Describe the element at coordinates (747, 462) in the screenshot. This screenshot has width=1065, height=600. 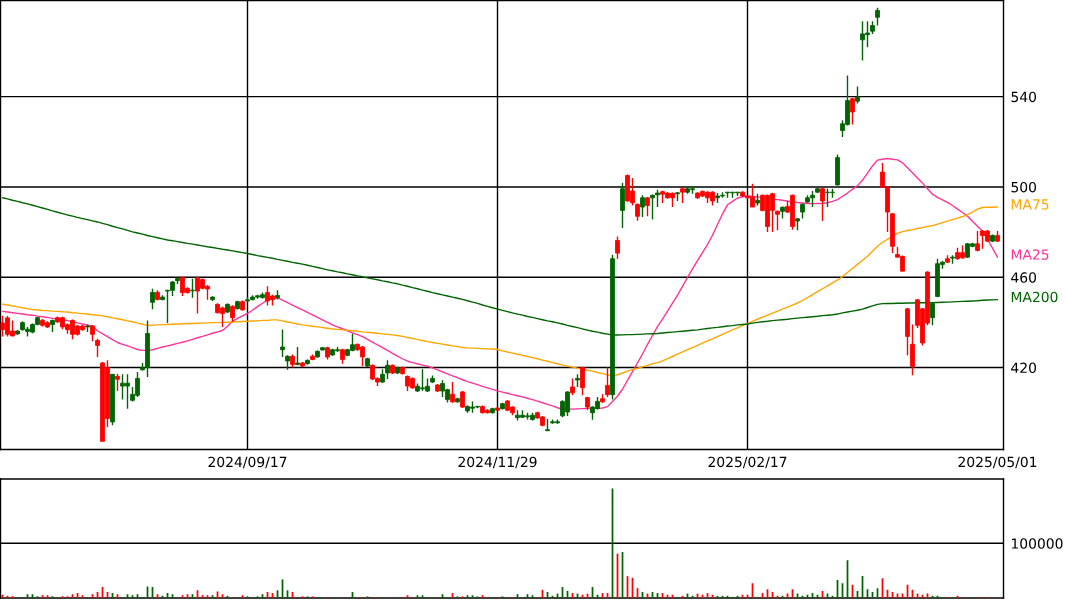
I see `x-tick-label: 2025/02/17` at that location.